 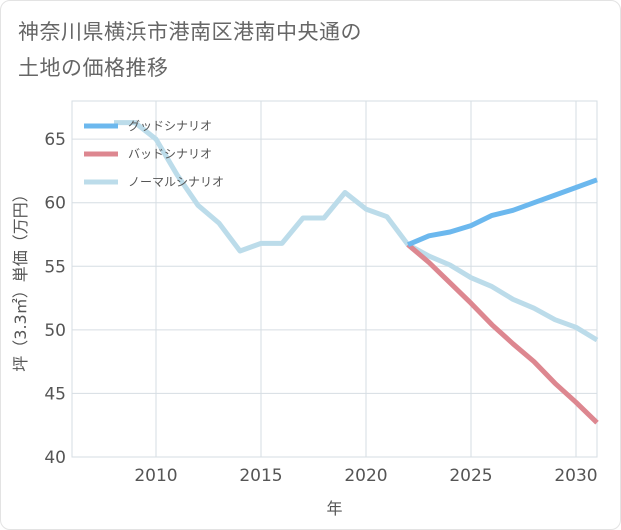 I want to click on y-tick-label: 60, so click(x=55, y=204).